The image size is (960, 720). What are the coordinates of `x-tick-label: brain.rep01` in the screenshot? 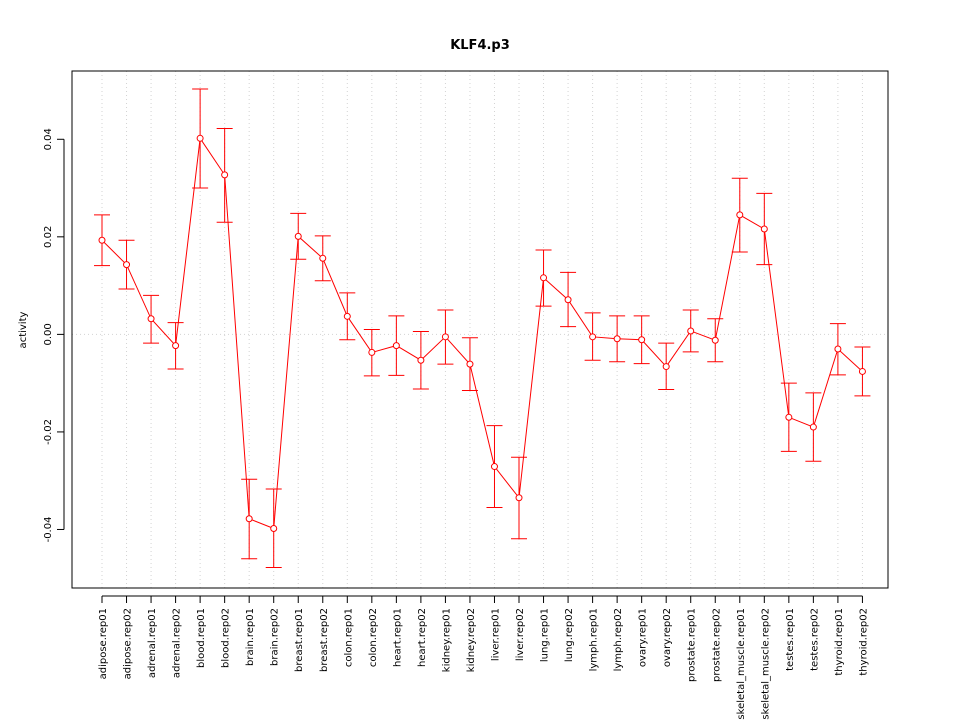 It's located at (250, 637).